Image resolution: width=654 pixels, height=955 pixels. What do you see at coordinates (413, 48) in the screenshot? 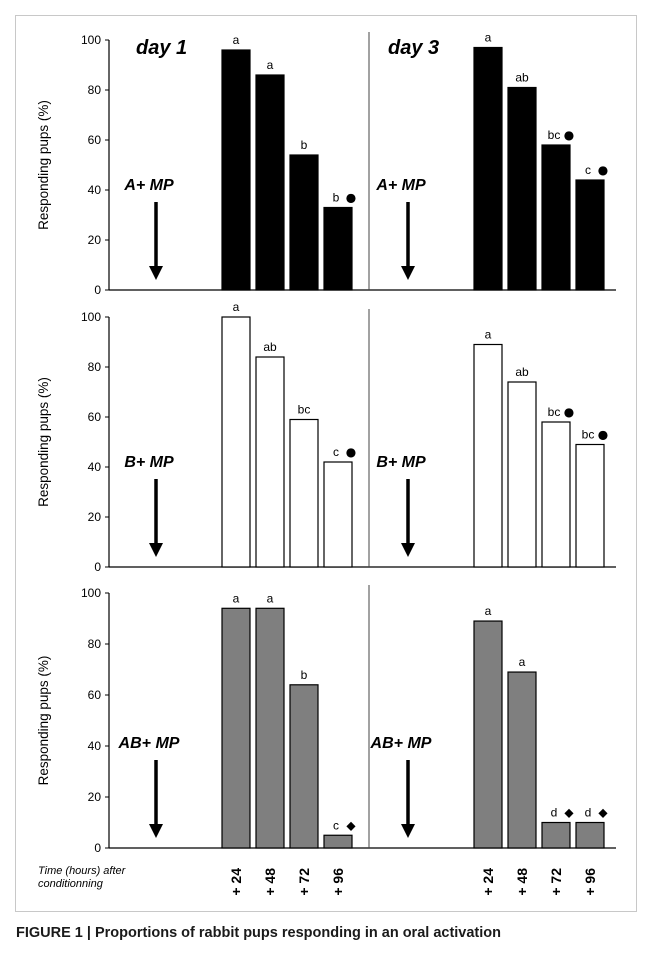
I see `panel-title: day 3` at bounding box center [413, 48].